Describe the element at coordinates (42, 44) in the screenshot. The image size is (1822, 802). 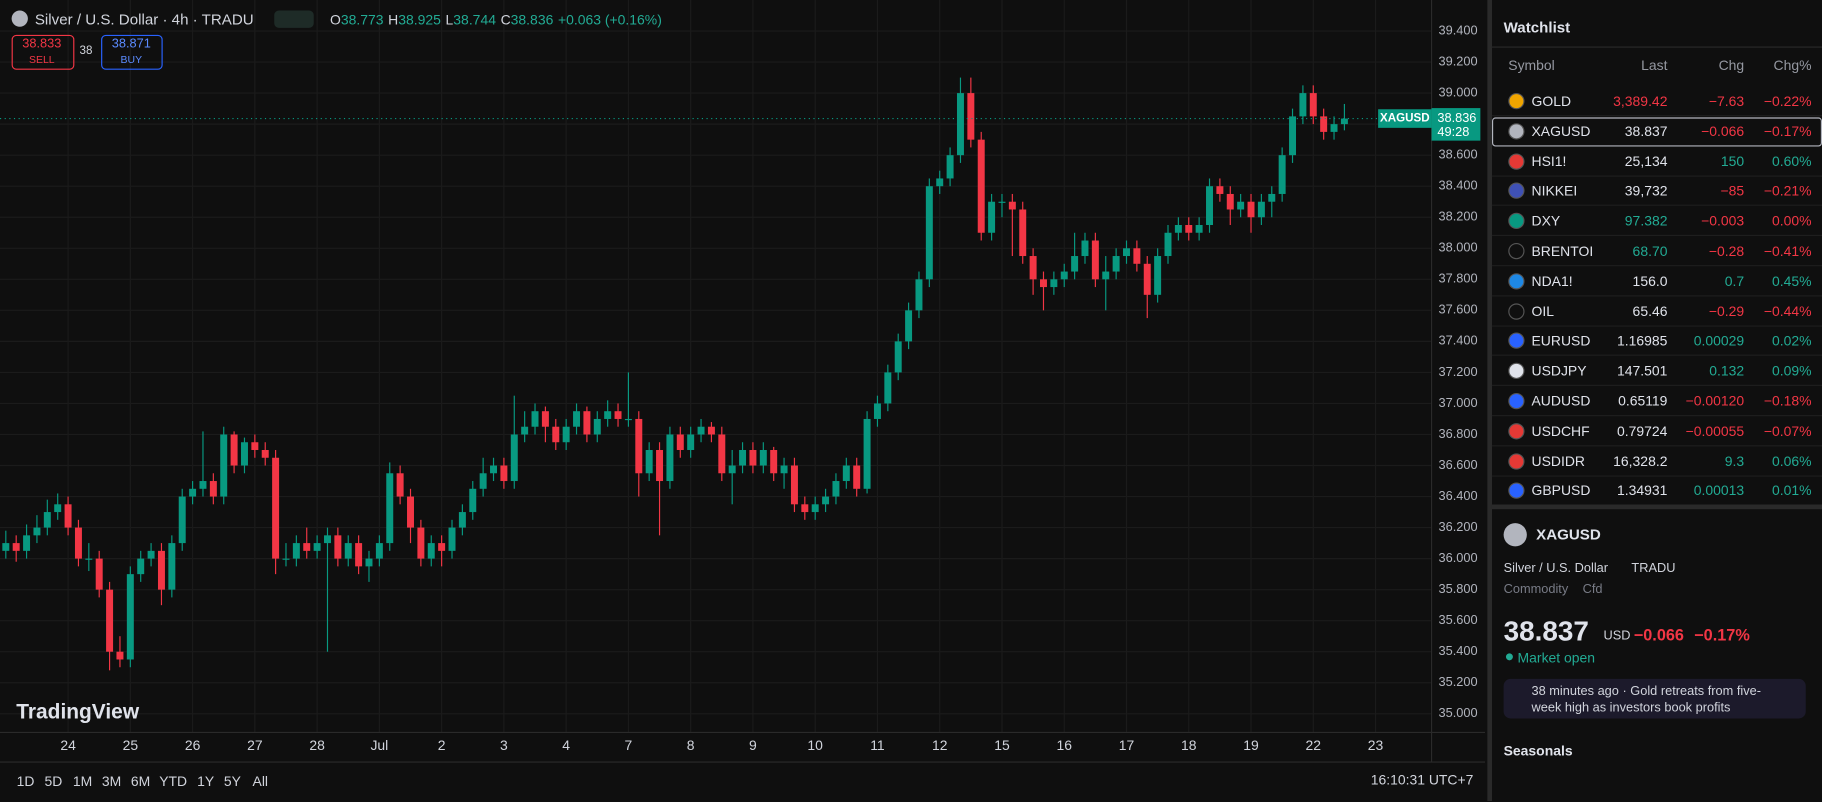
I see `sell-price: 38.833` at that location.